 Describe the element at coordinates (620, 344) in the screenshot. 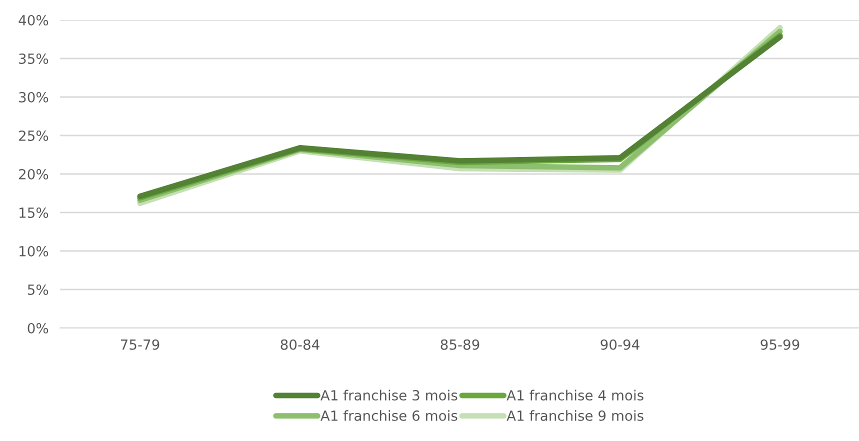

I see `x-tick-label: 90-94` at that location.